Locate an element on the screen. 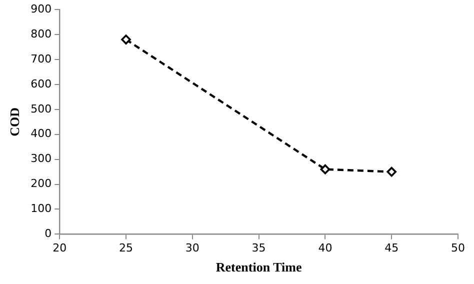 Image resolution: width=474 pixels, height=284 pixels. y-axis-title: COD is located at coordinates (14, 121).